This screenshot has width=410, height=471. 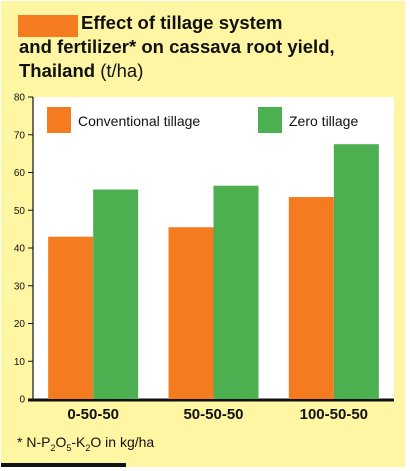 I want to click on y-tick-label: 0, so click(x=22, y=400).